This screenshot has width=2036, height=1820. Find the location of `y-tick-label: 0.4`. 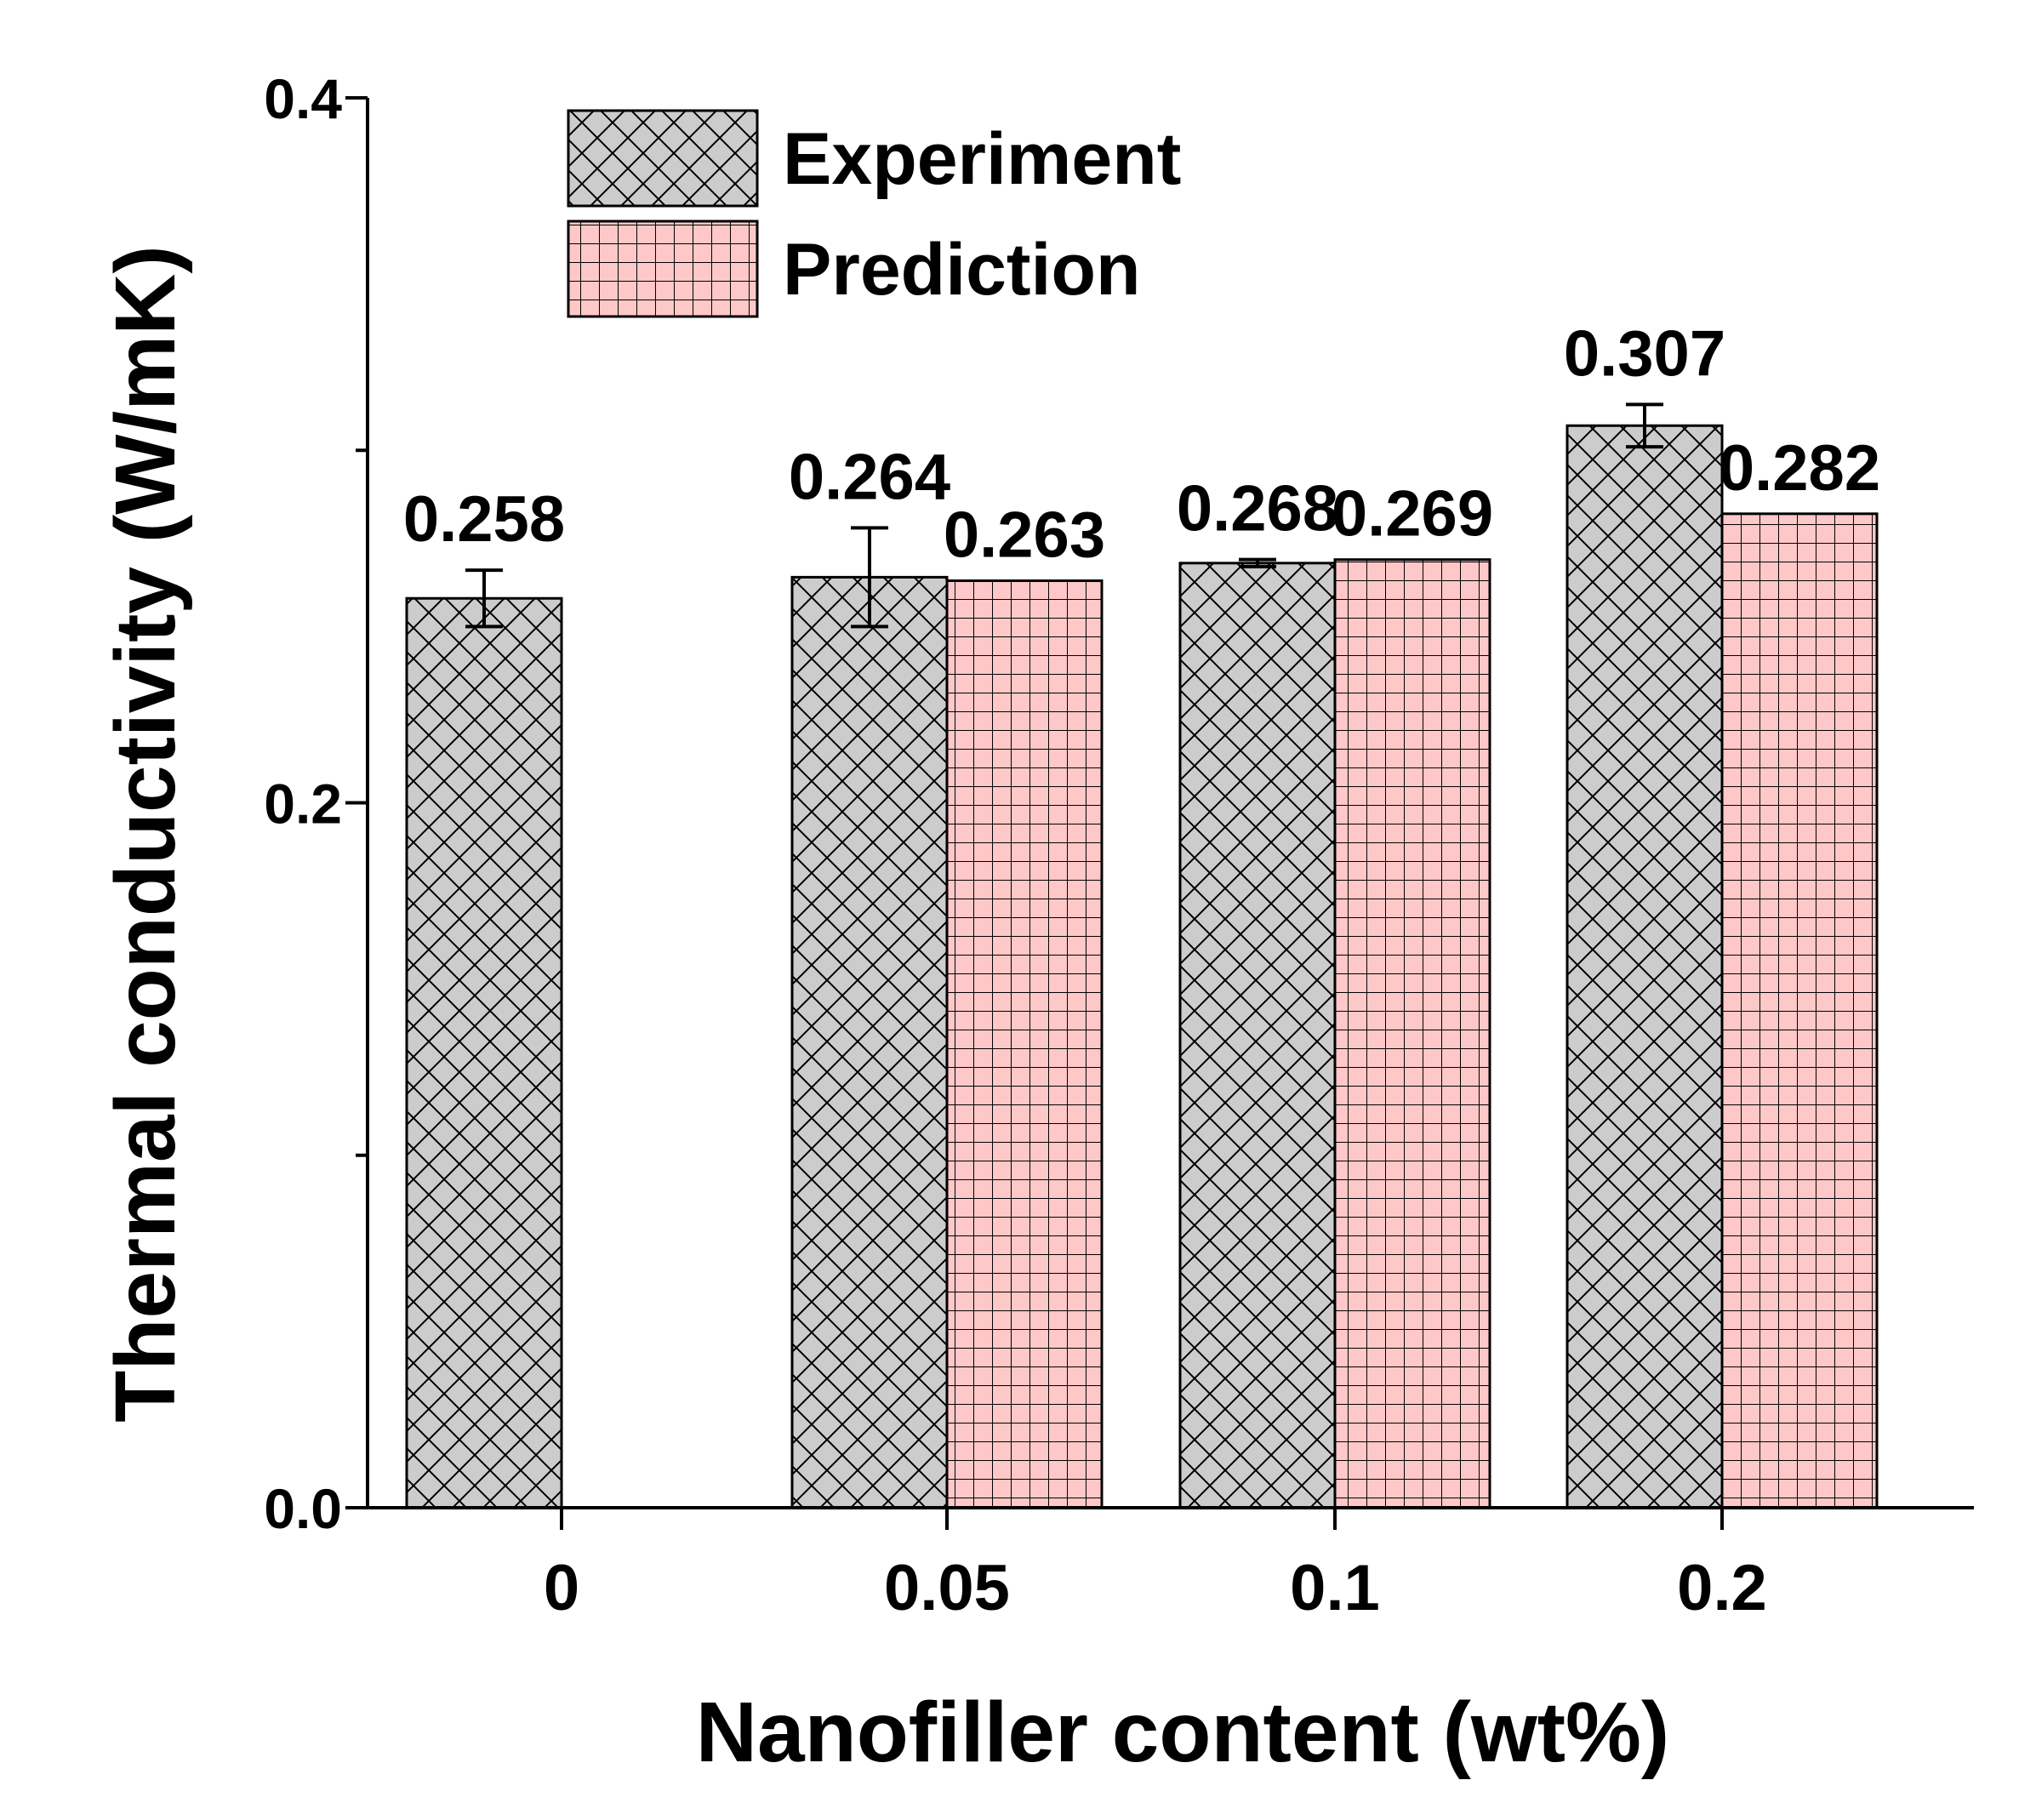

y-tick-label: 0.4 is located at coordinates (303, 98).